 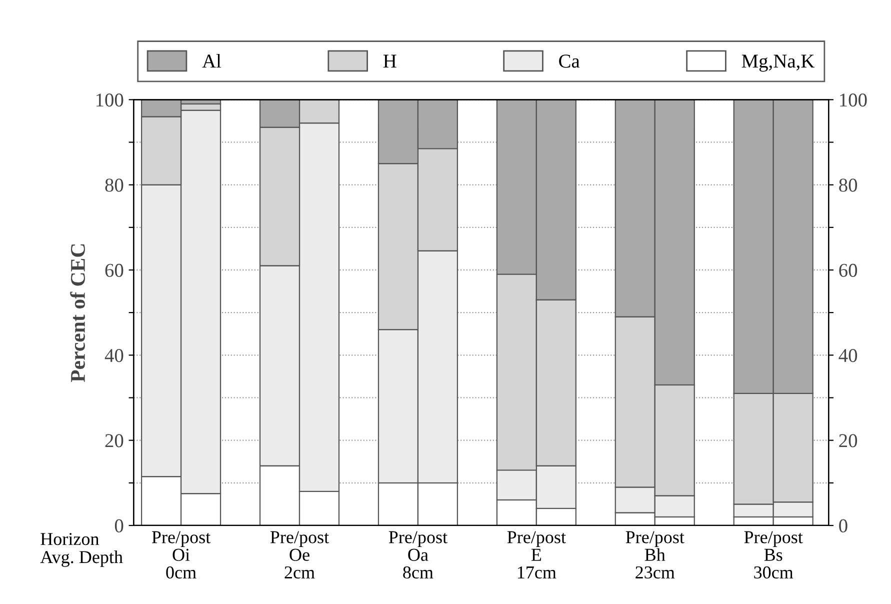 What do you see at coordinates (853, 100) in the screenshot?
I see `y2-tick-label: 100` at bounding box center [853, 100].